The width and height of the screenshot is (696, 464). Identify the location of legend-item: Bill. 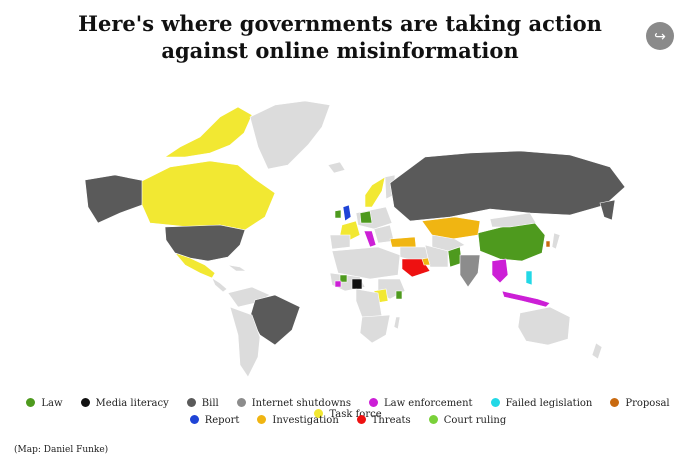
(202, 403).